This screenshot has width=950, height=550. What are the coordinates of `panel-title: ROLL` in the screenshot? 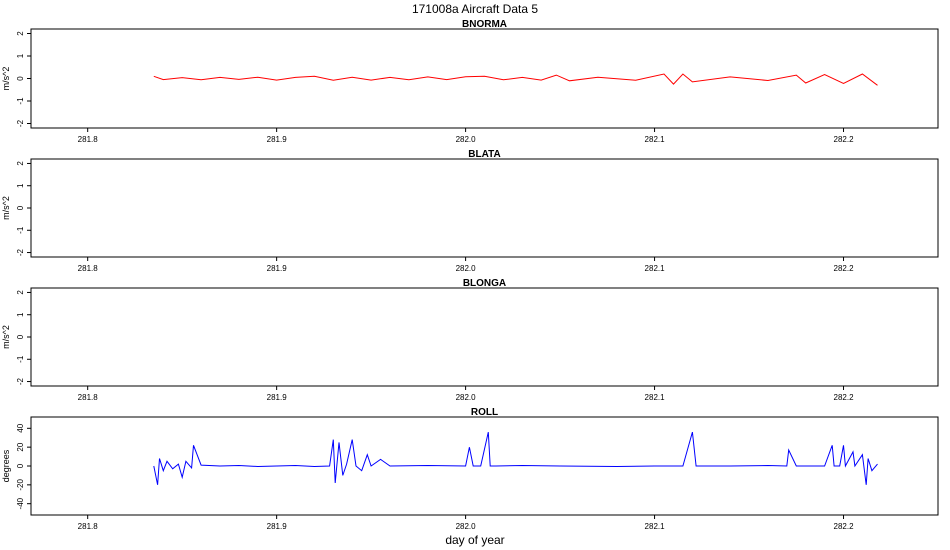 It's located at (484, 412).